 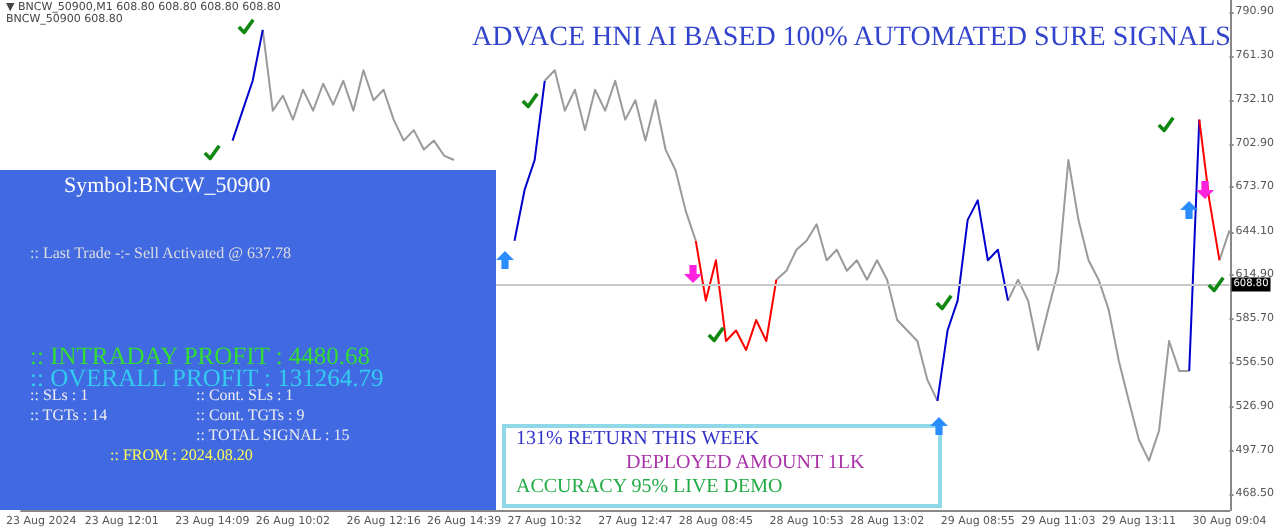 I want to click on annotation: DEPLOYED AMOUNT 1LK, so click(x=745, y=463).